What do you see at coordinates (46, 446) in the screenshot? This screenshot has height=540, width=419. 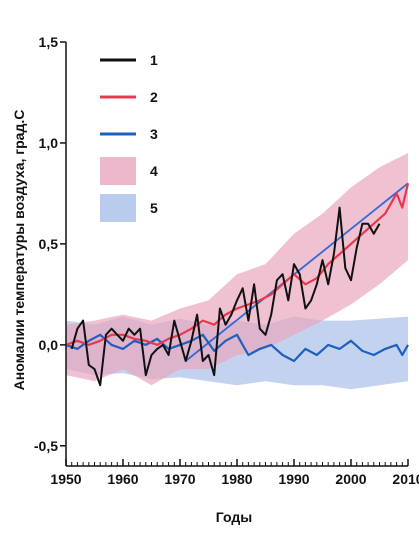 I see `y-tick-label: -0,5` at bounding box center [46, 446].